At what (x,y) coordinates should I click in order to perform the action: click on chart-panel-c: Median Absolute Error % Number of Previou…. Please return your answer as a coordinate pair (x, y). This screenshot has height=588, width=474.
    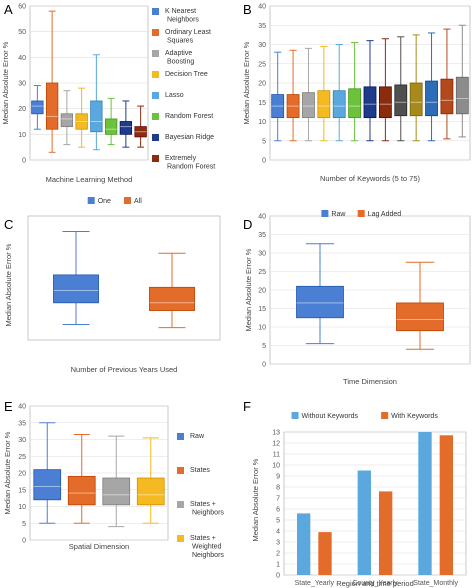
    Looking at the image, I should click on (112, 285).